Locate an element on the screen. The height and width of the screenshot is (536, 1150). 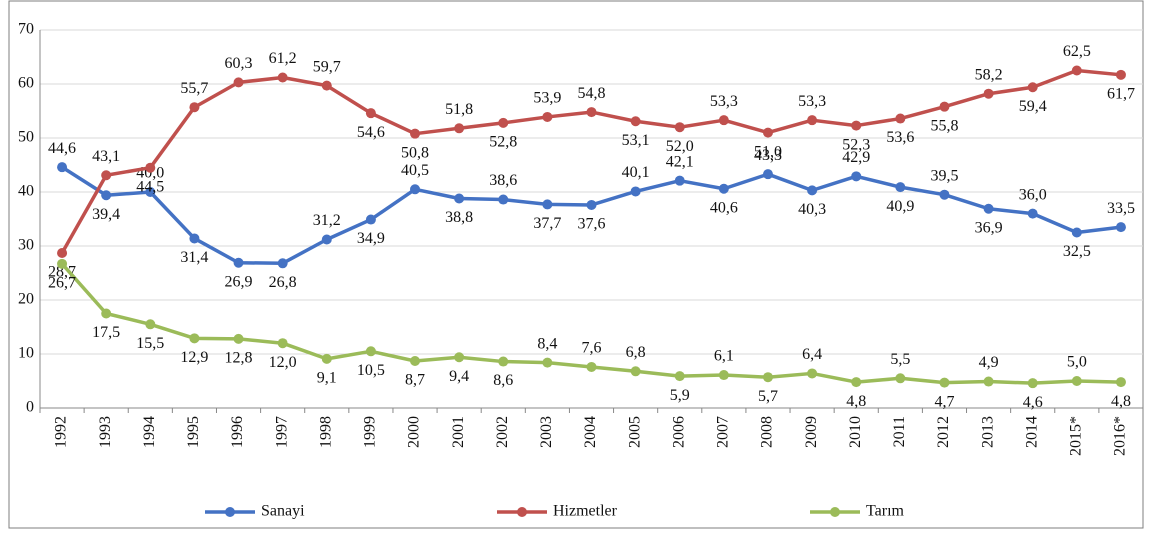
y-tick-label: 60 is located at coordinates (26, 83).